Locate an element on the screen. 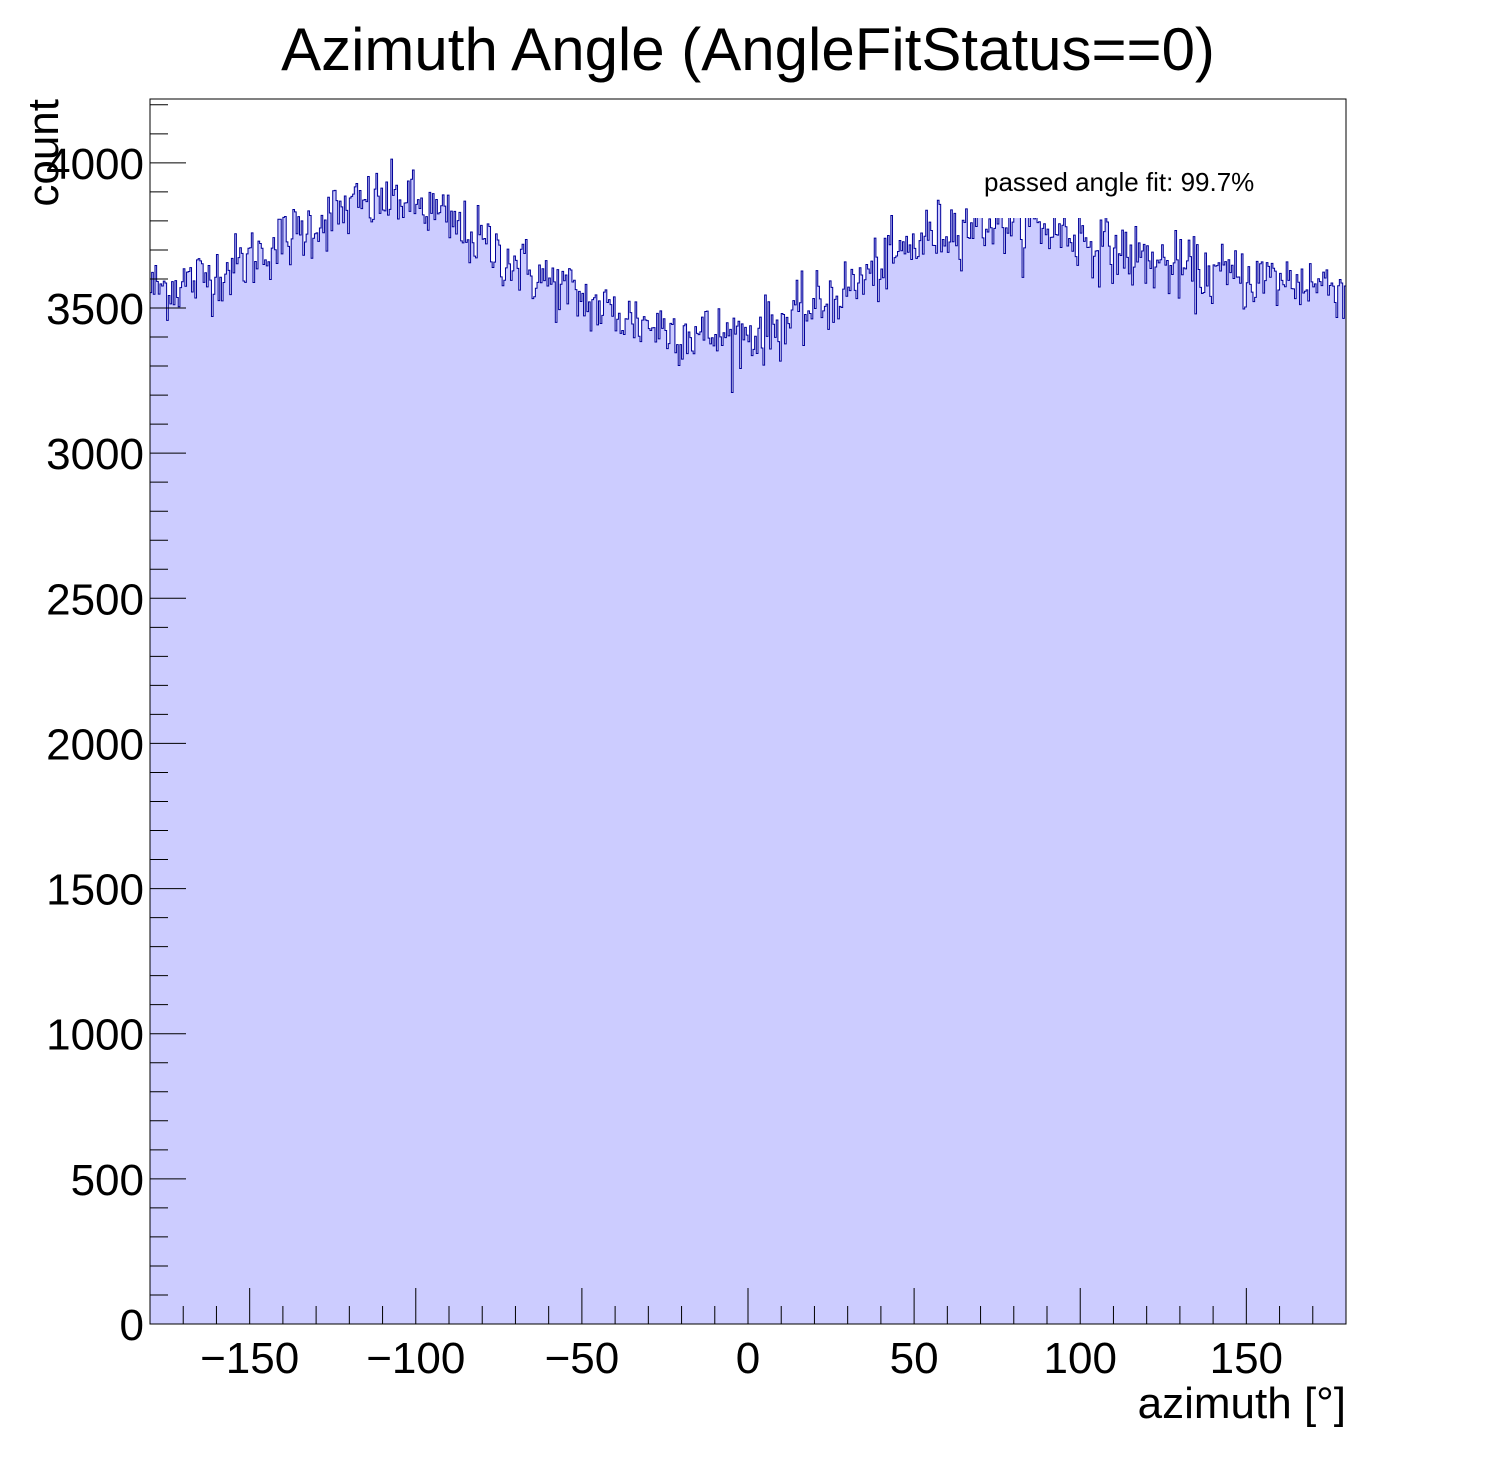 Image resolution: width=1496 pixels, height=1477 pixels. y-tick-label: 3000 is located at coordinates (95, 454).